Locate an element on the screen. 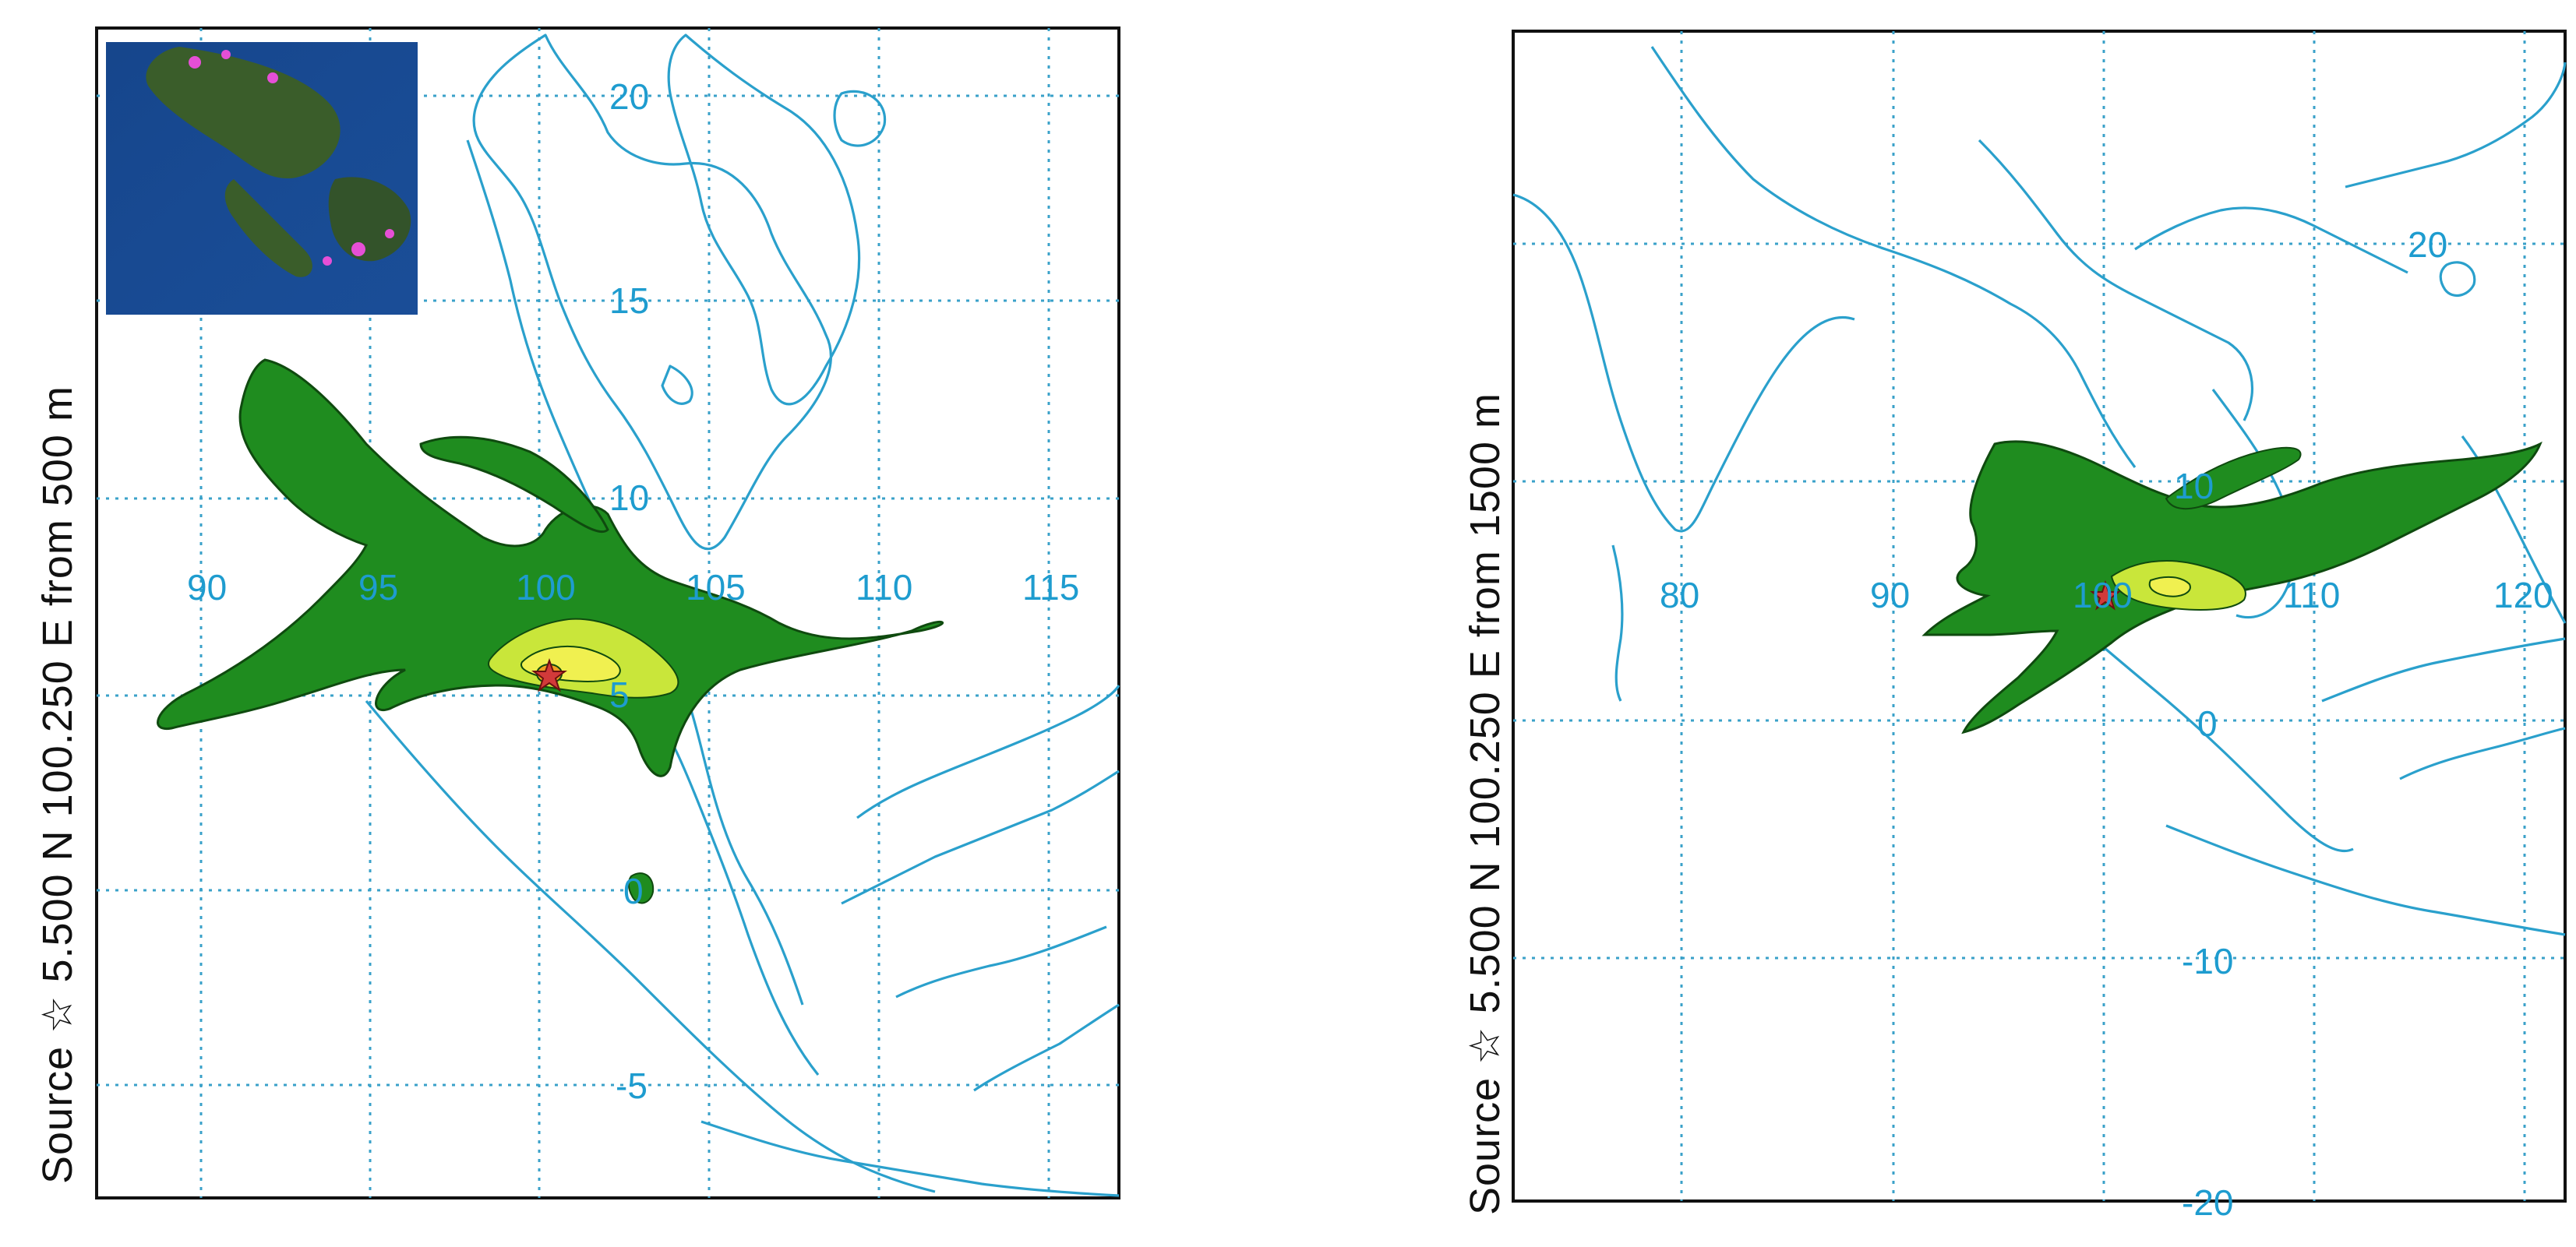 The height and width of the screenshot is (1247, 2576). lat-label-minus10-right: -10 is located at coordinates (2207, 961).